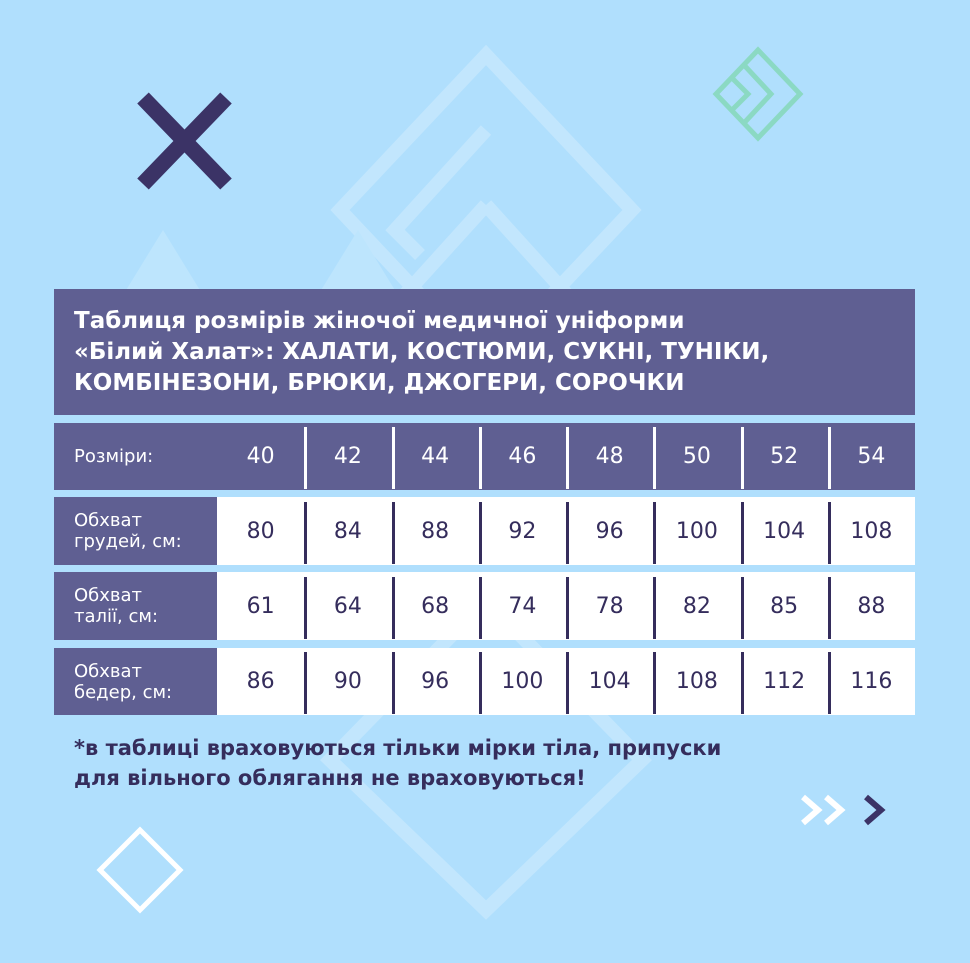  Describe the element at coordinates (260, 606) in the screenshot. I see `value-cell: 61` at that location.